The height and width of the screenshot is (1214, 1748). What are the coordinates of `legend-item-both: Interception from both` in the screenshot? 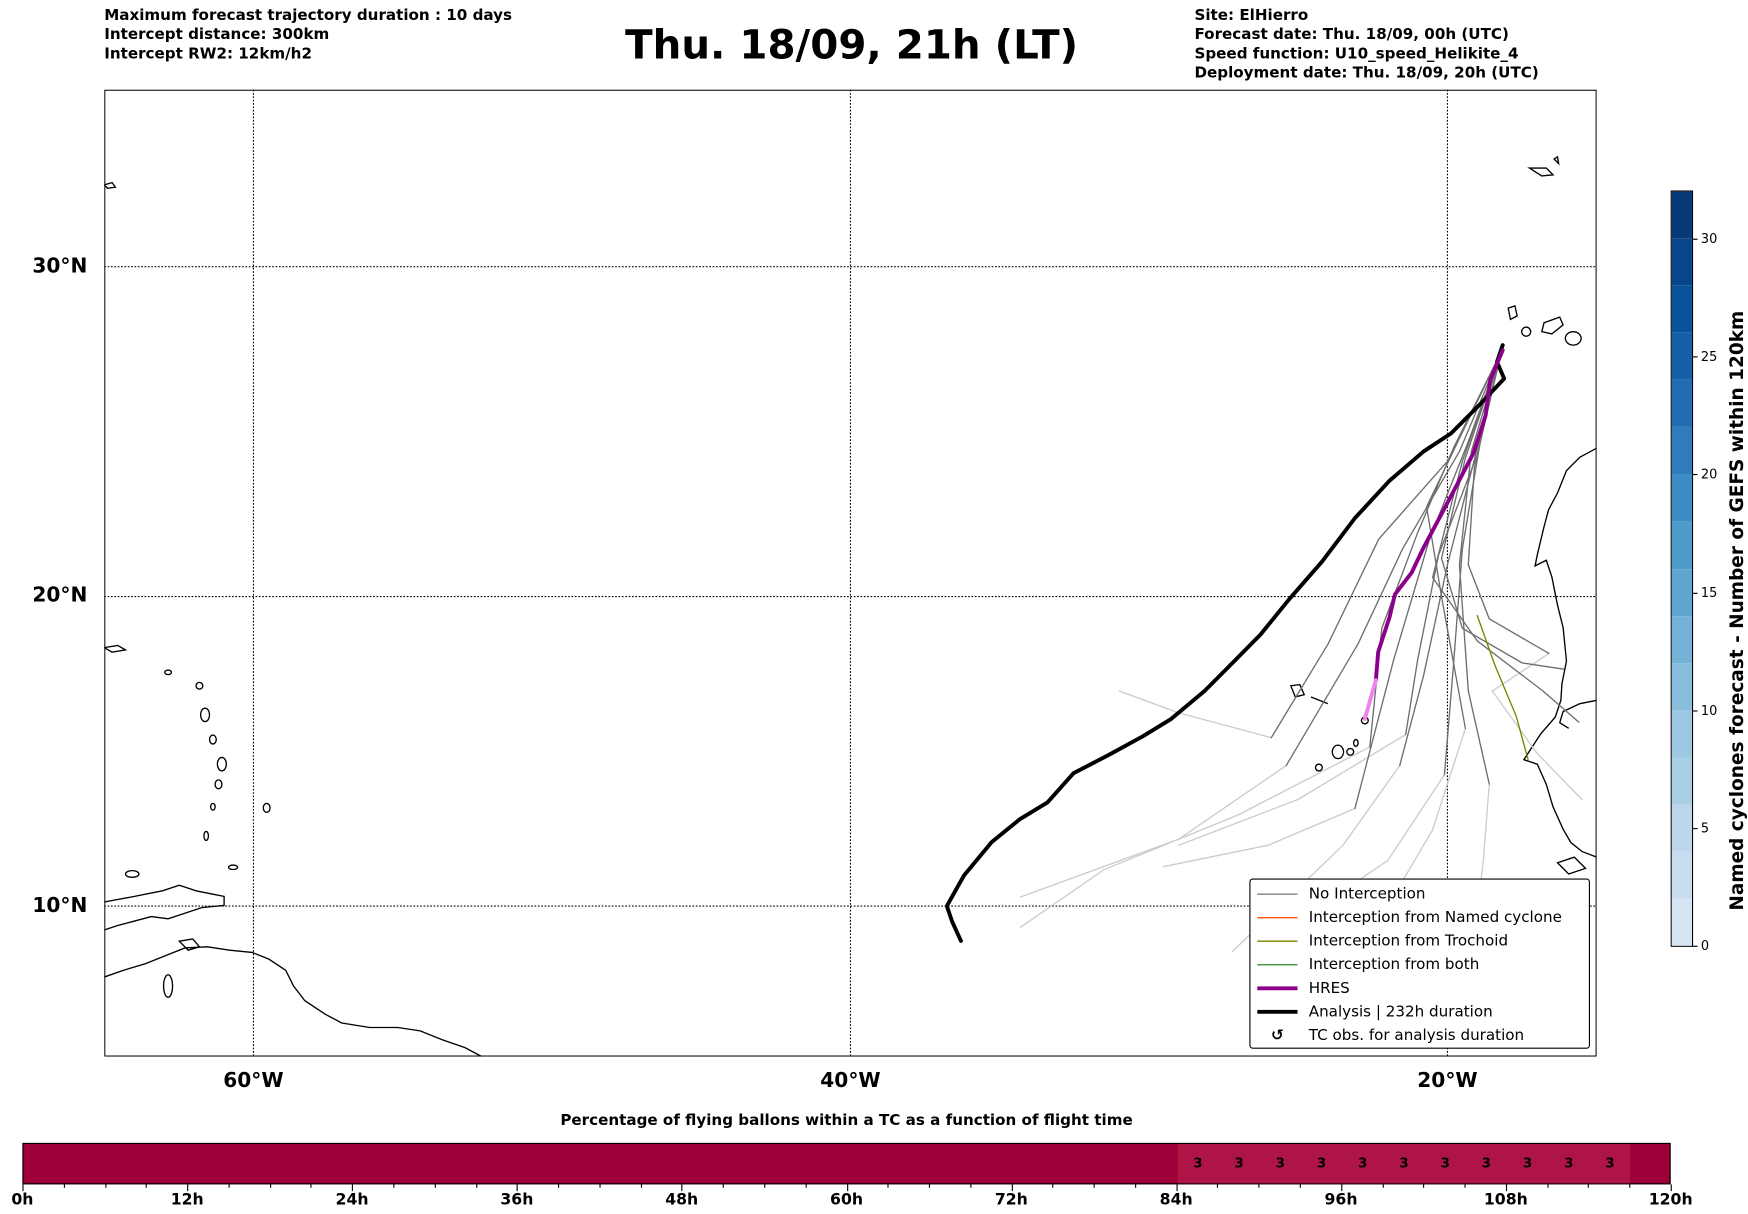 It's located at (1364, 964).